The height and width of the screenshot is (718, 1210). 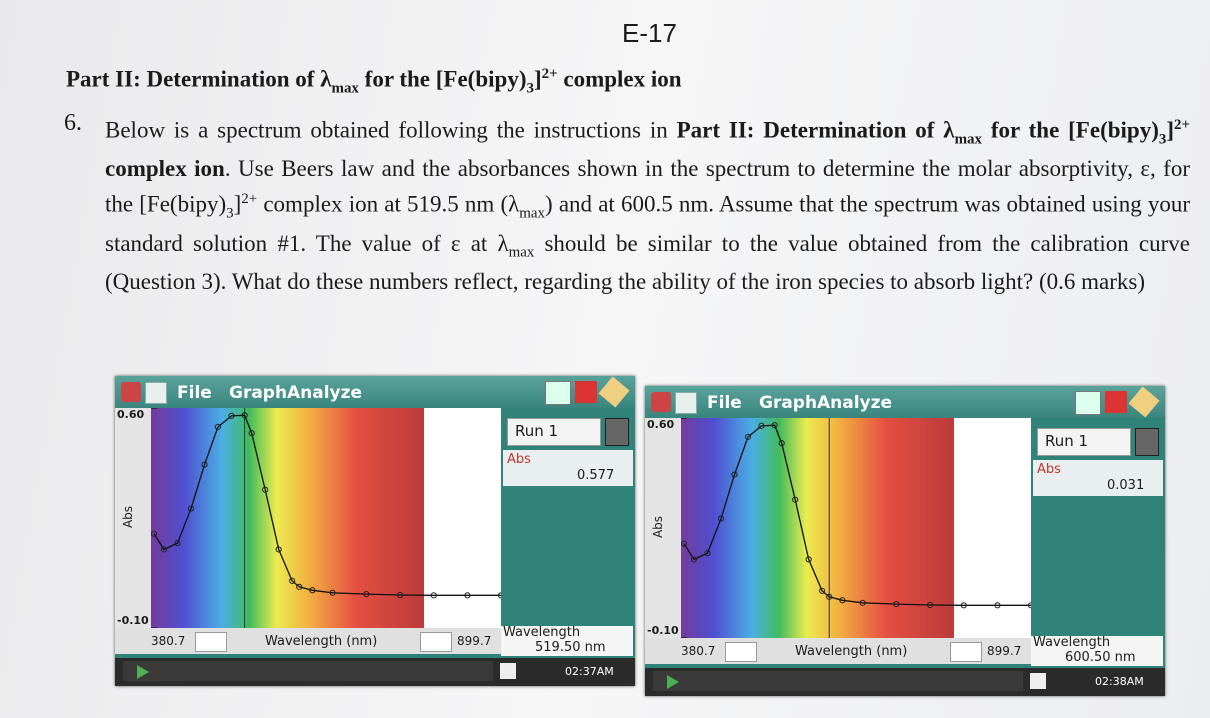 What do you see at coordinates (570, 647) in the screenshot?
I see `cursor-value: 519.50 nm` at bounding box center [570, 647].